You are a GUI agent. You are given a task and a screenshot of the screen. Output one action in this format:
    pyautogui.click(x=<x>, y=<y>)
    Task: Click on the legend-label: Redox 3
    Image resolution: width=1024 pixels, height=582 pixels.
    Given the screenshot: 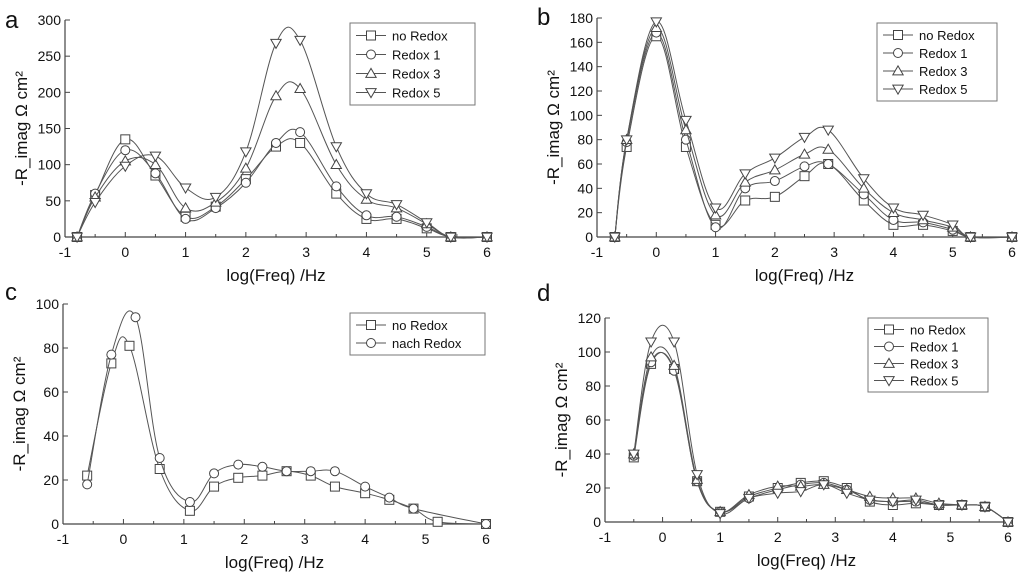 What is the action you would take?
    pyautogui.click(x=416, y=74)
    